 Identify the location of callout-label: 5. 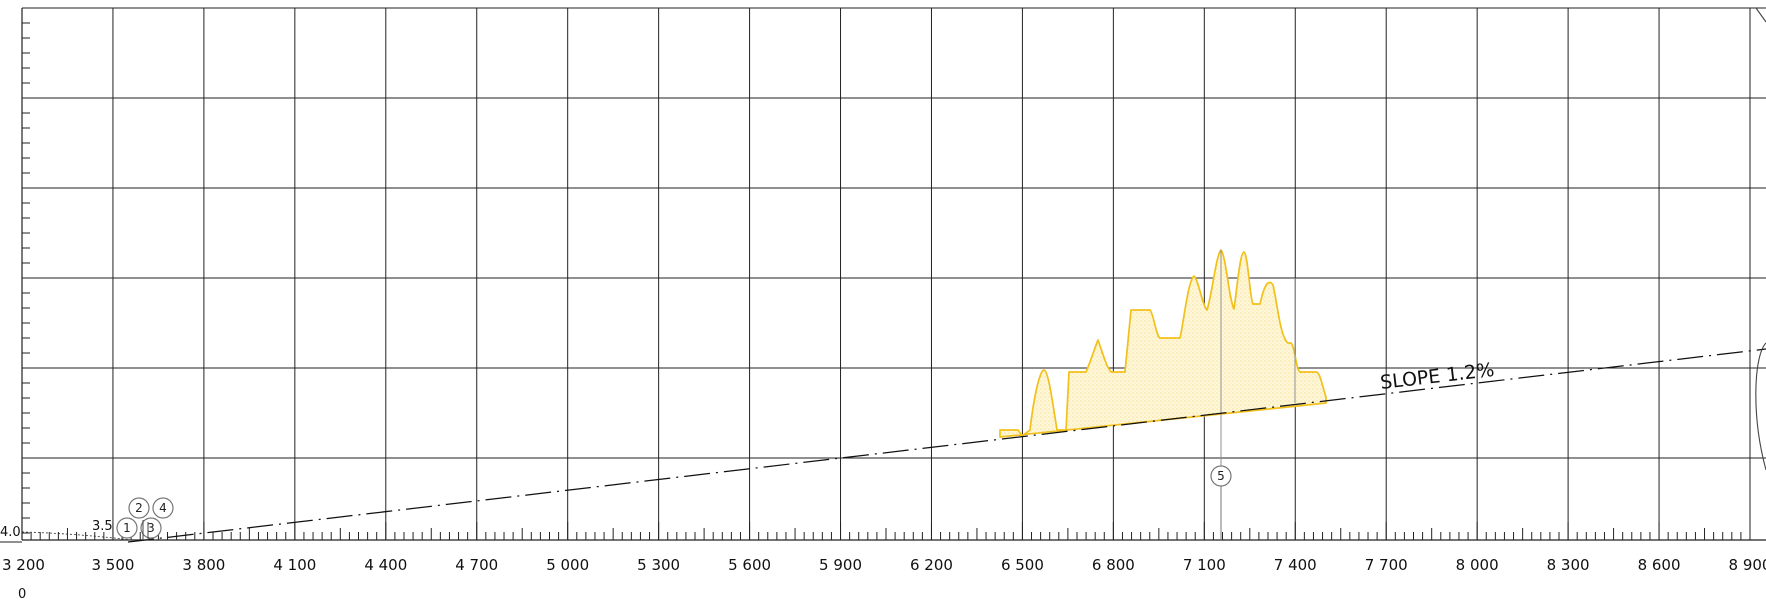
(1221, 476).